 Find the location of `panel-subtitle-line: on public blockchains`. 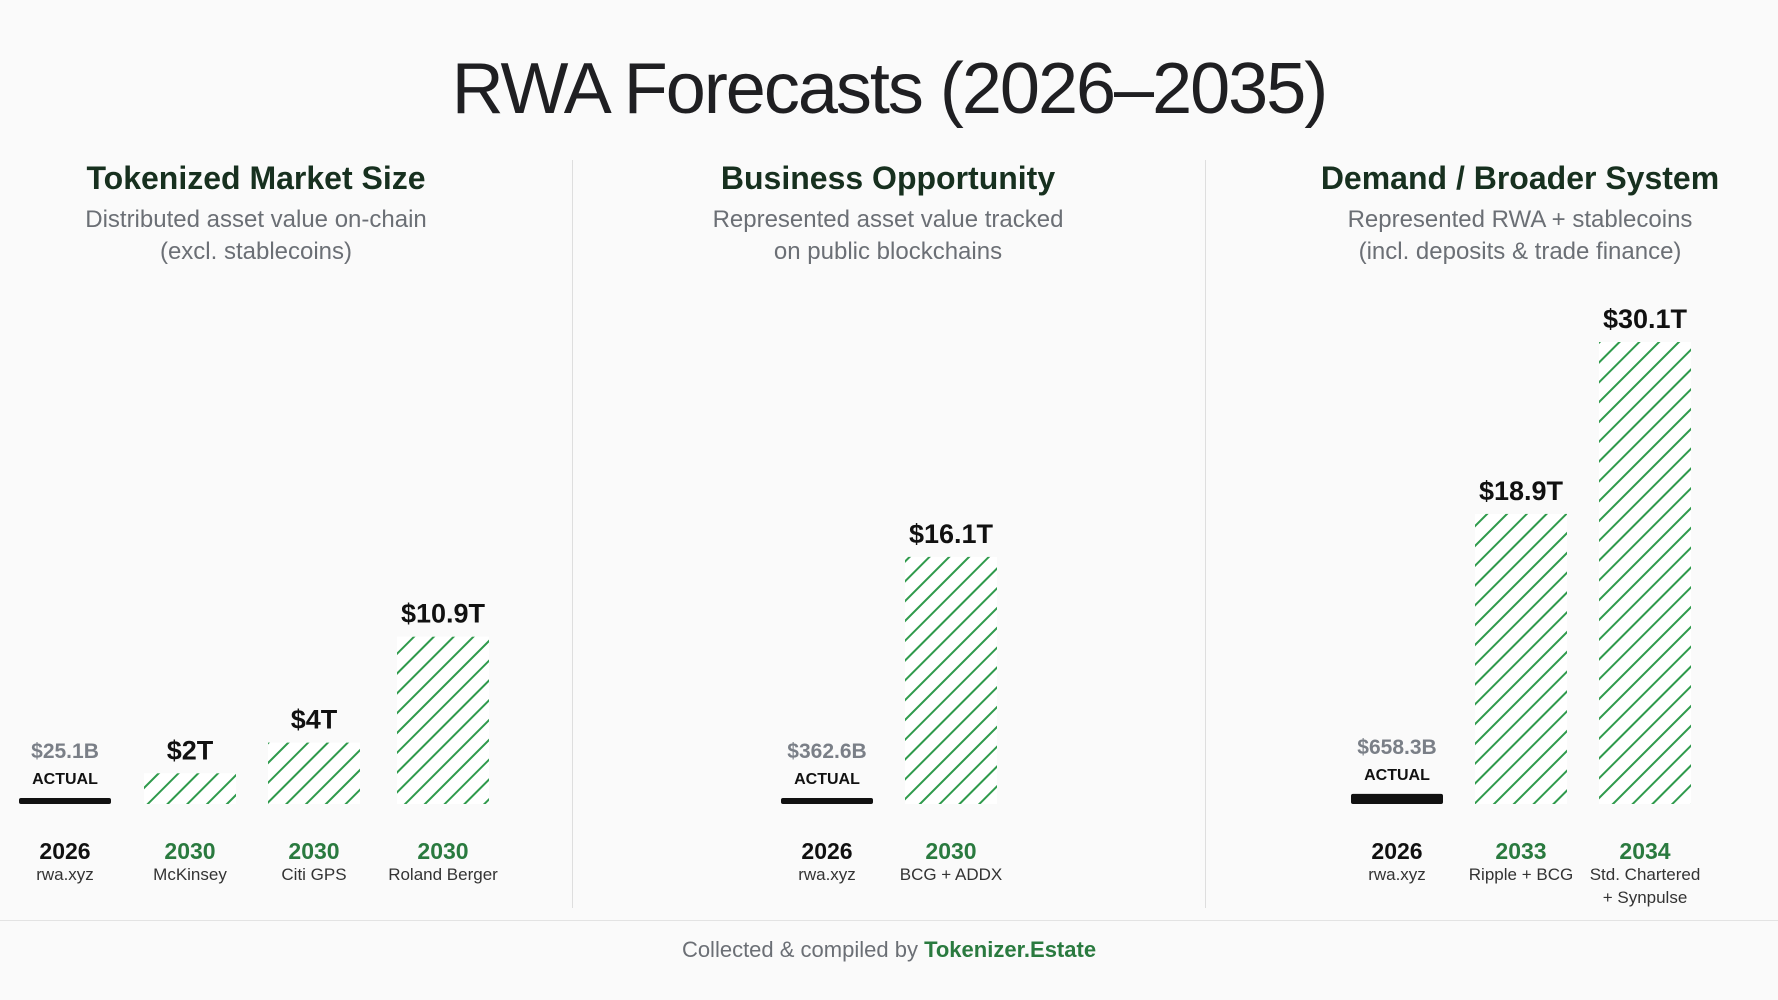

panel-subtitle-line: on public blockchains is located at coordinates (888, 251).